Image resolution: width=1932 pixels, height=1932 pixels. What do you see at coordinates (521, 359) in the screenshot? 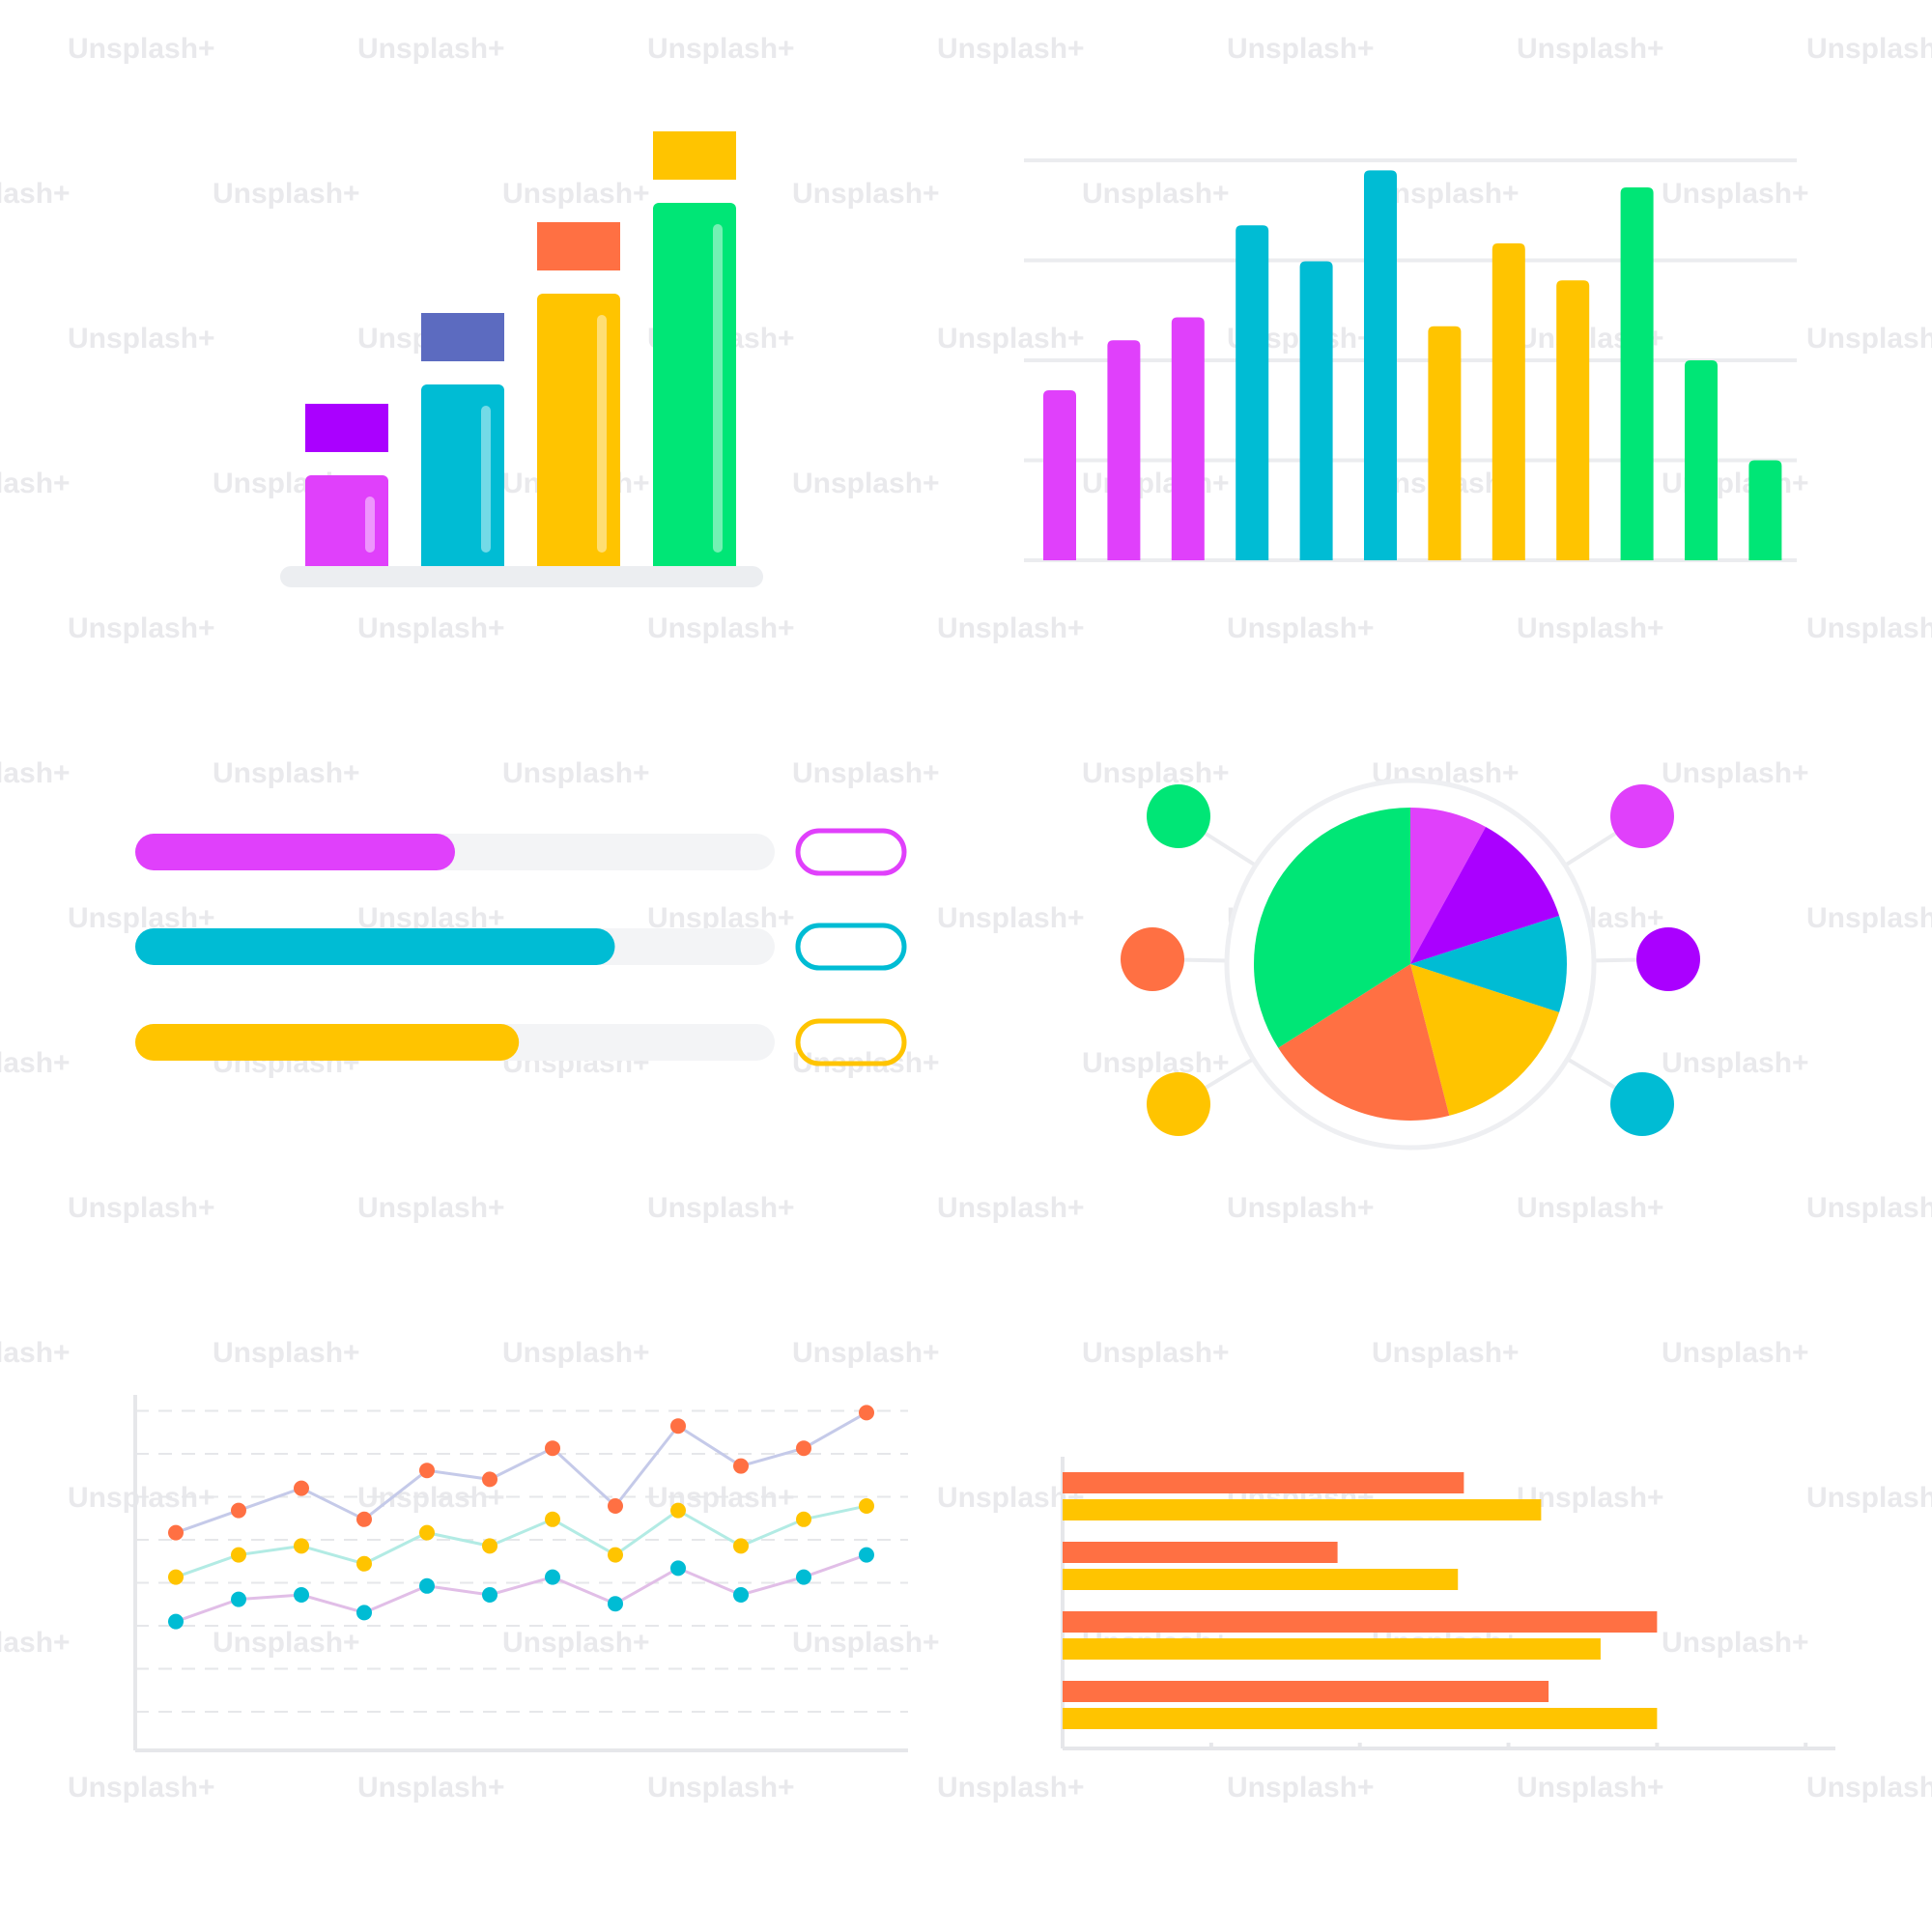
I see `stepped-bar-chart` at bounding box center [521, 359].